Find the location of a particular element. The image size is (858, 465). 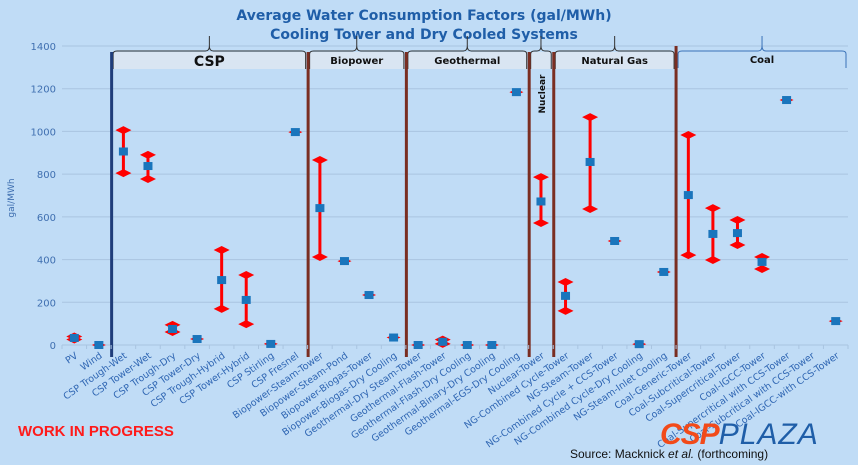

x-axis is located at coordinates (455, 347).